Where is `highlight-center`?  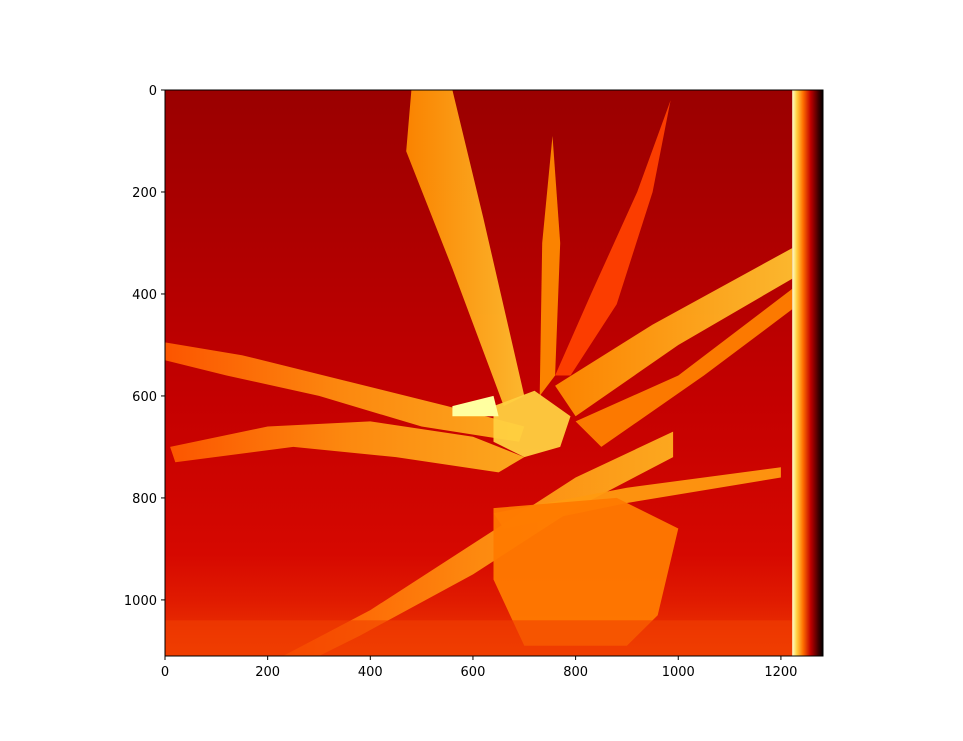 highlight-center is located at coordinates (475, 406).